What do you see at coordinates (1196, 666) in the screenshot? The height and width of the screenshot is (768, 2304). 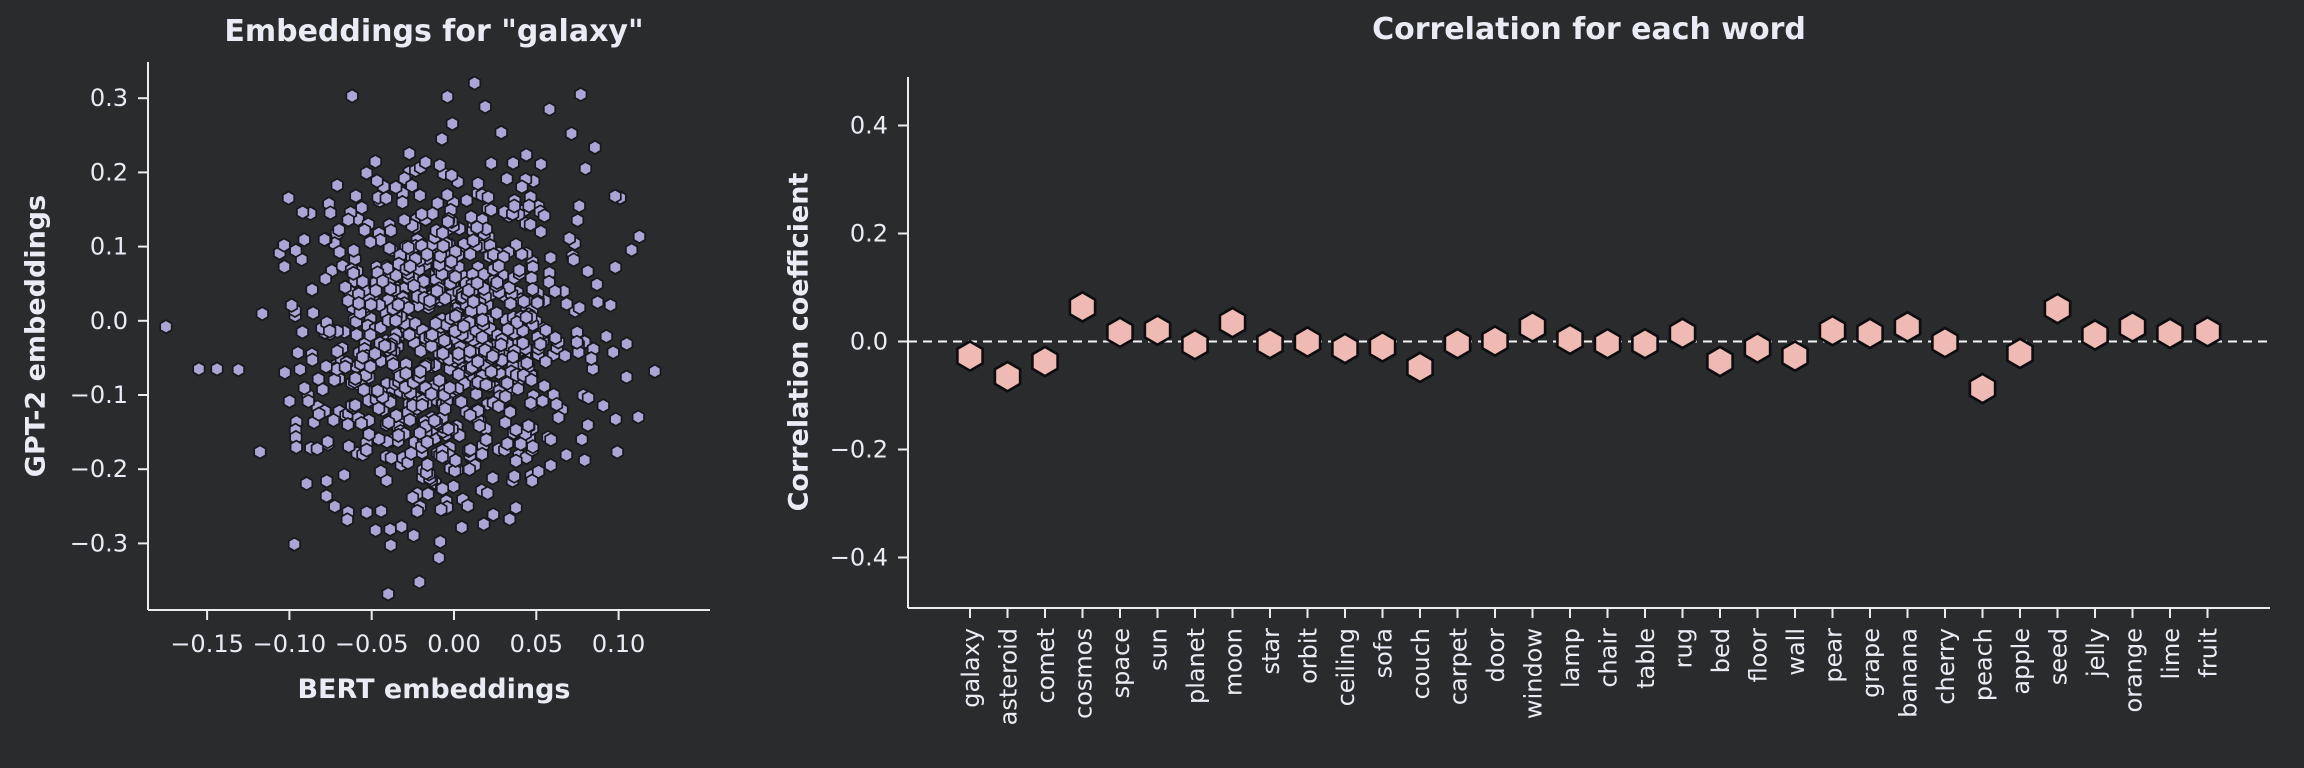 I see `word-tick-label: planet` at bounding box center [1196, 666].